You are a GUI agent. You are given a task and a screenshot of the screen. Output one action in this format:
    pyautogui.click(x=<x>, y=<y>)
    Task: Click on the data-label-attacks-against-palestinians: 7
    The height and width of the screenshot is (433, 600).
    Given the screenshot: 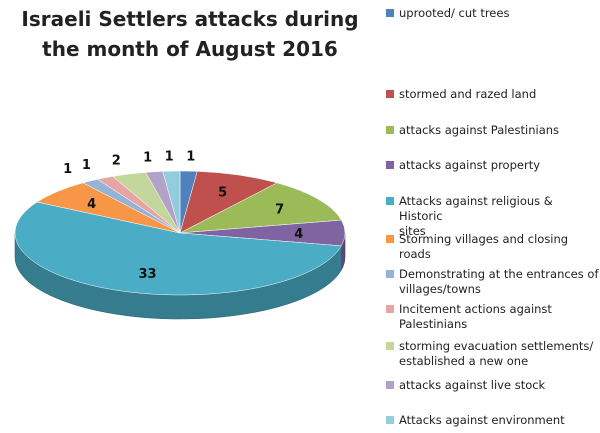 What is the action you would take?
    pyautogui.click(x=279, y=210)
    